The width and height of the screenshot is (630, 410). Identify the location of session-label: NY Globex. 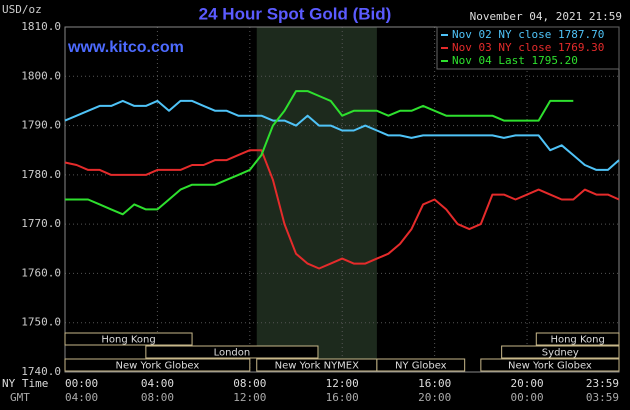
(421, 366).